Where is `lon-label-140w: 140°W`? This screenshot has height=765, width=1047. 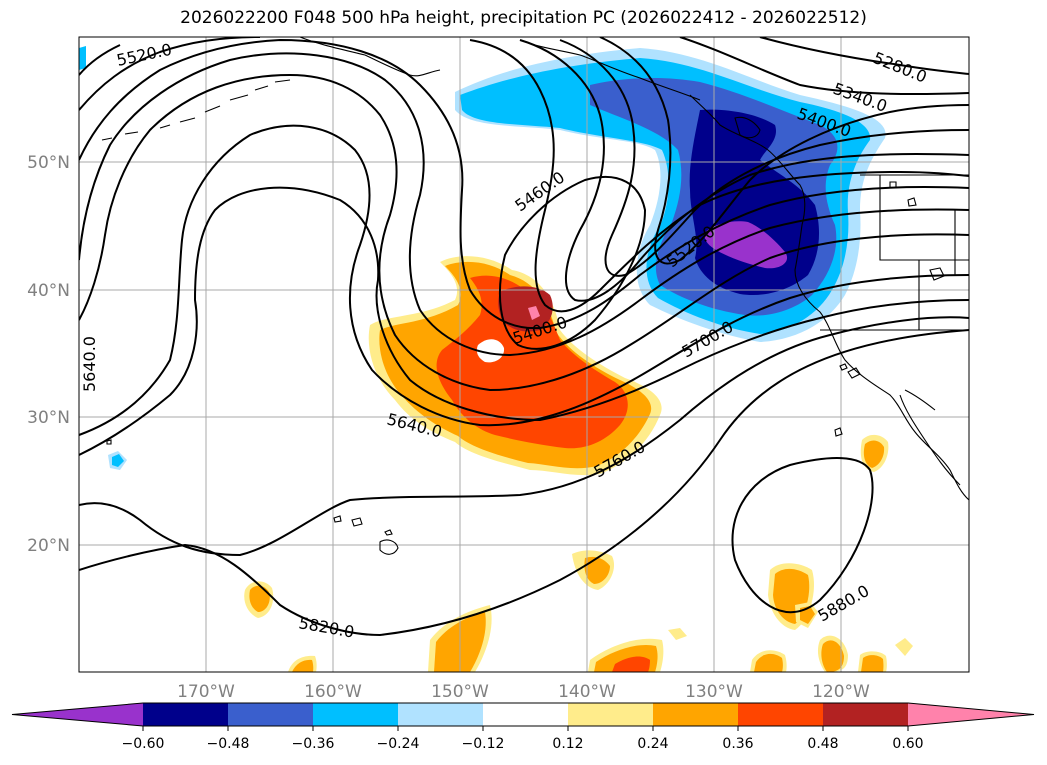
lon-label-140w: 140°W is located at coordinates (587, 692).